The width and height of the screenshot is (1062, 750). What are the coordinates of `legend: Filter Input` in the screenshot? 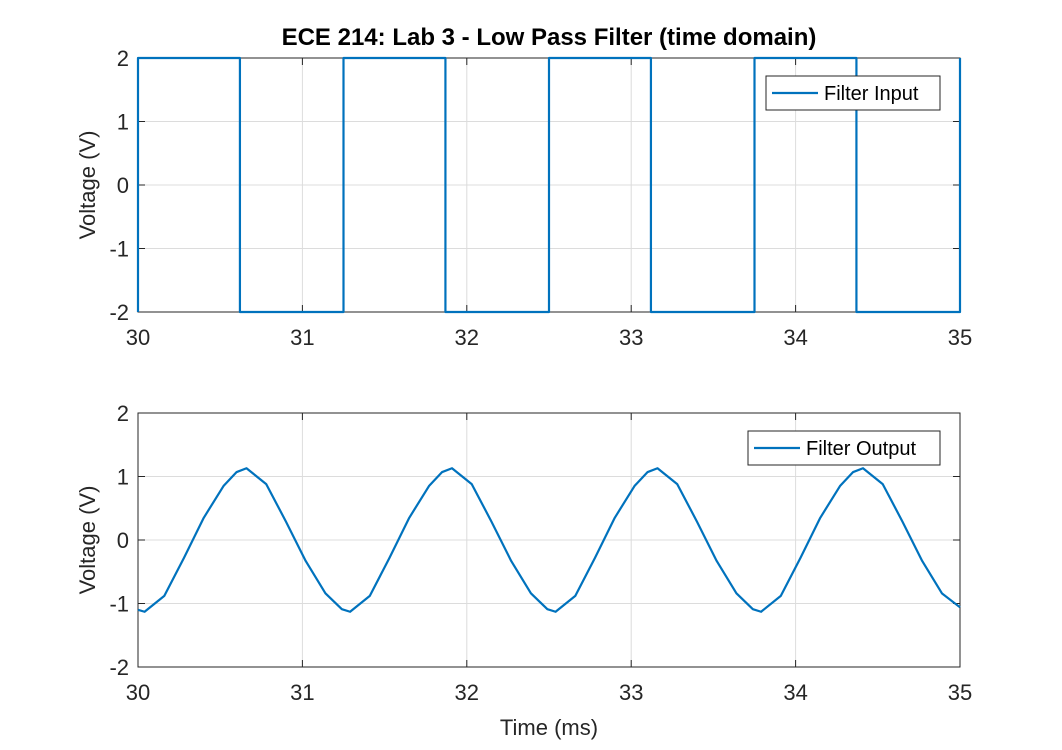 It's located at (853, 93).